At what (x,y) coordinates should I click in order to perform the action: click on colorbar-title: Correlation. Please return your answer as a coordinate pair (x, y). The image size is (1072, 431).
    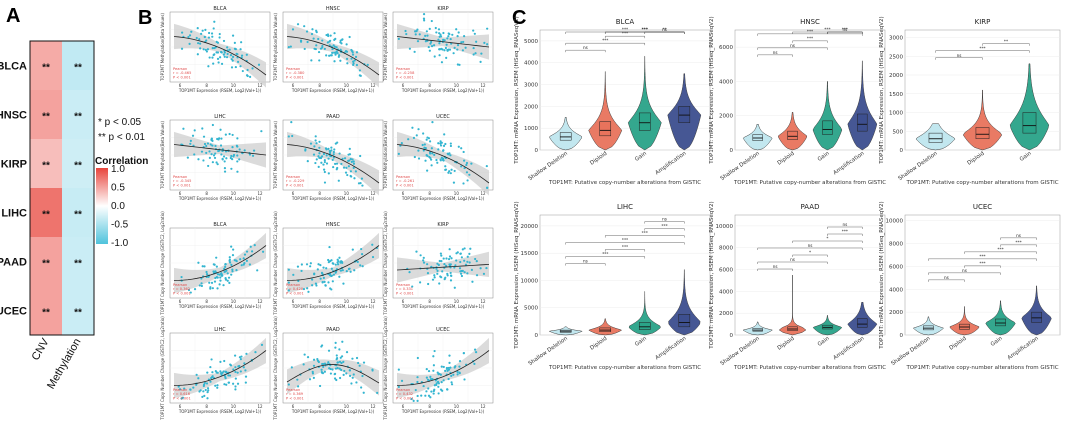
    Looking at the image, I should click on (121, 161).